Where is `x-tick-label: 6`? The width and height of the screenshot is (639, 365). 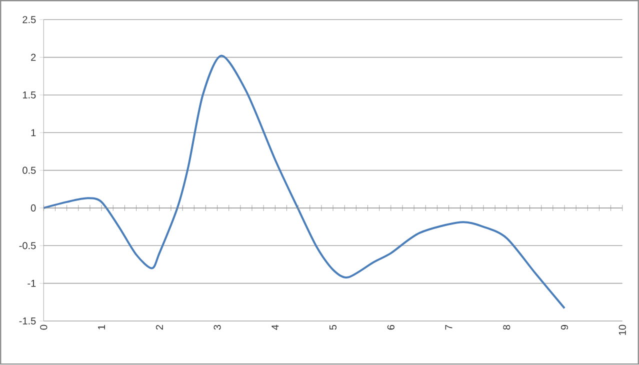
x-tick-label: 6 is located at coordinates (390, 327).